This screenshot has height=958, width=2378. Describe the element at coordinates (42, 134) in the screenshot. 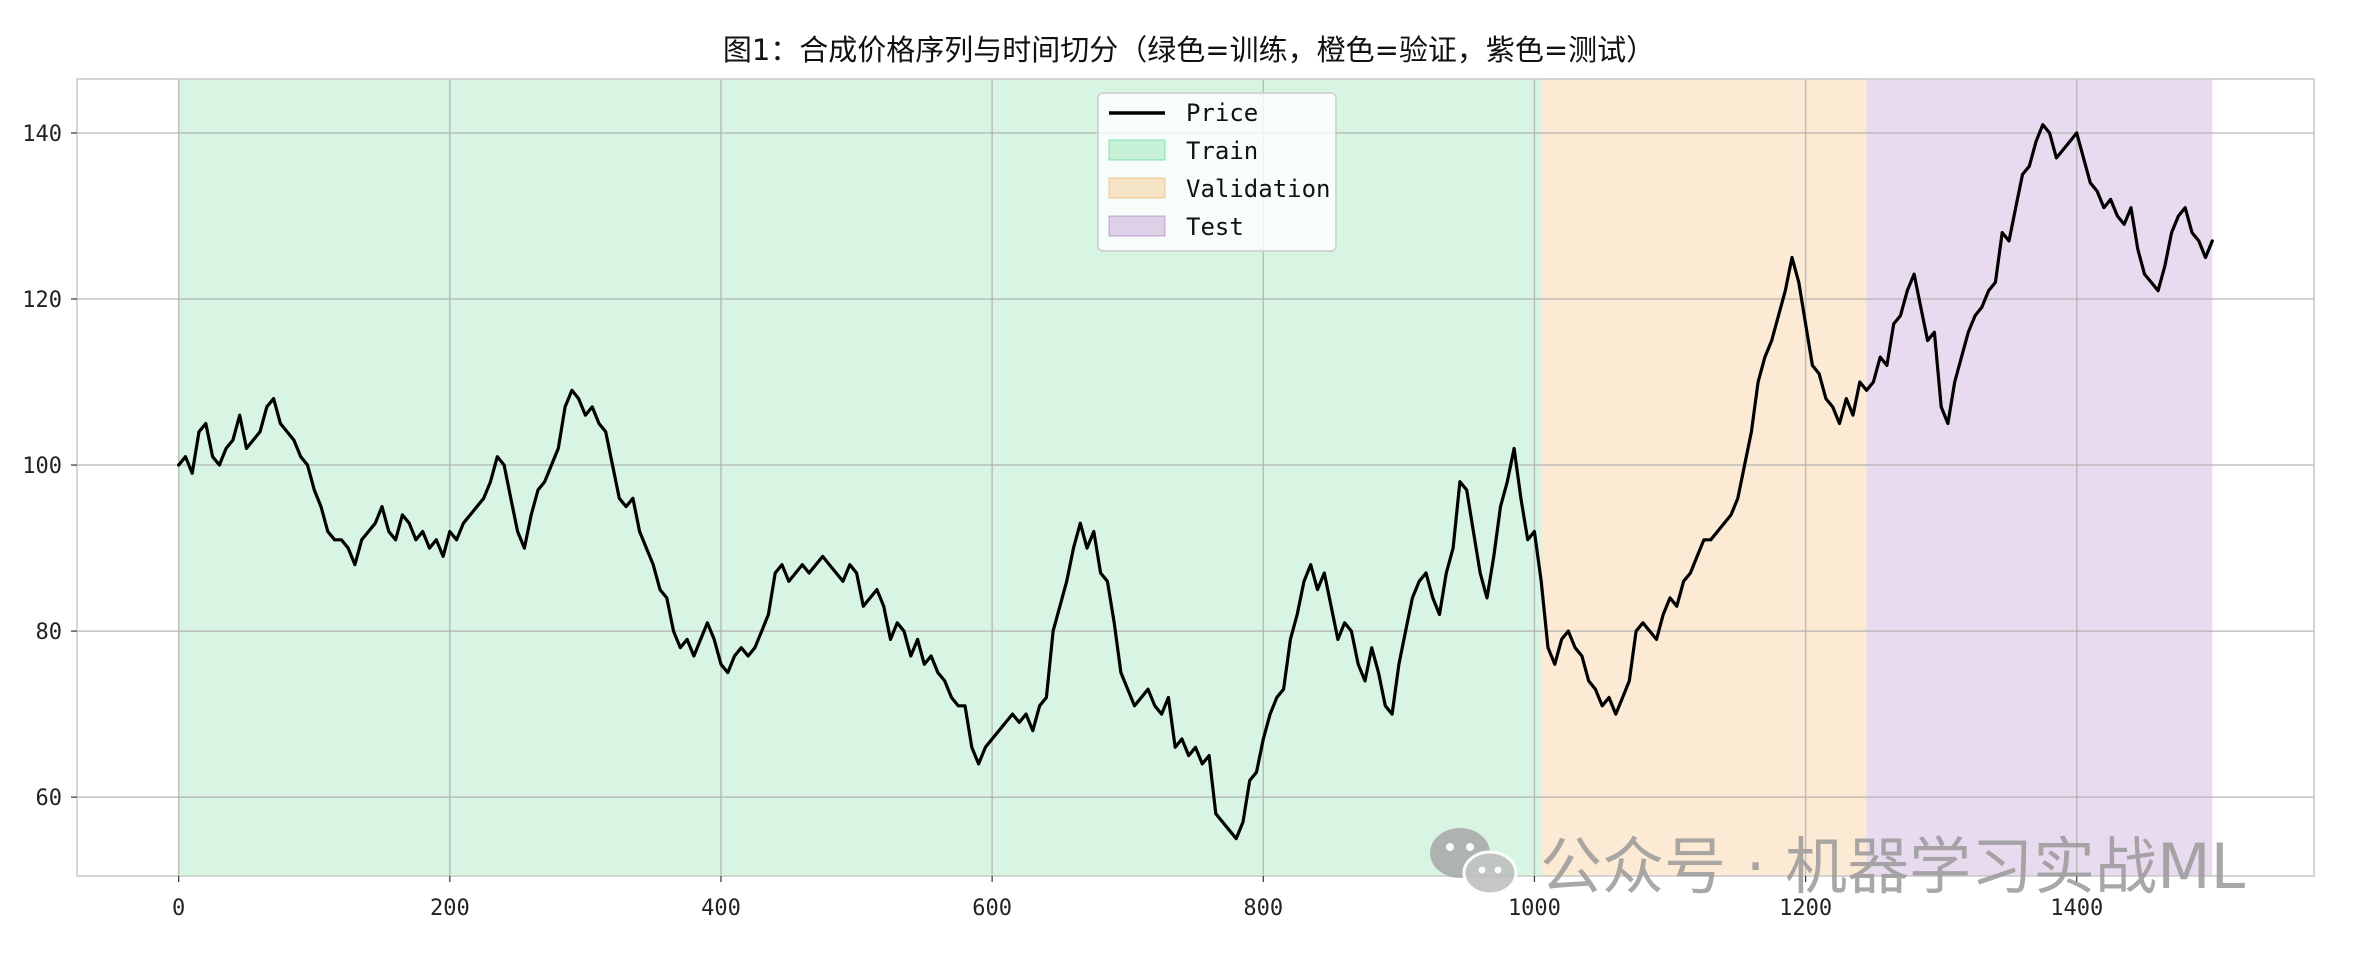

I see `y-tick-label: 140` at that location.